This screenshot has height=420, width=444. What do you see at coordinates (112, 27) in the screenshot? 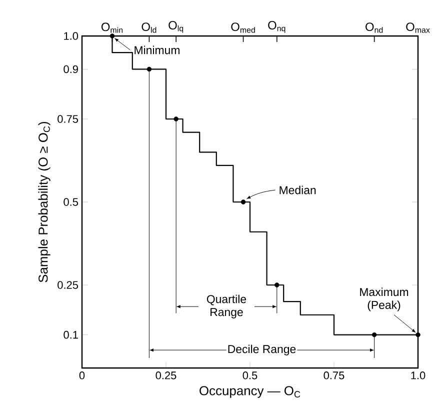
I see `text: O$_{min}$` at bounding box center [112, 27].